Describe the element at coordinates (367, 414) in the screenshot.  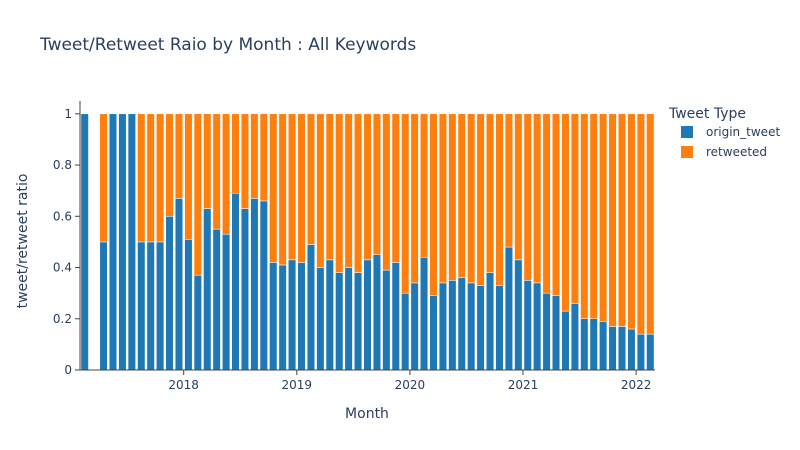
I see `x-axis-title: Month` at that location.